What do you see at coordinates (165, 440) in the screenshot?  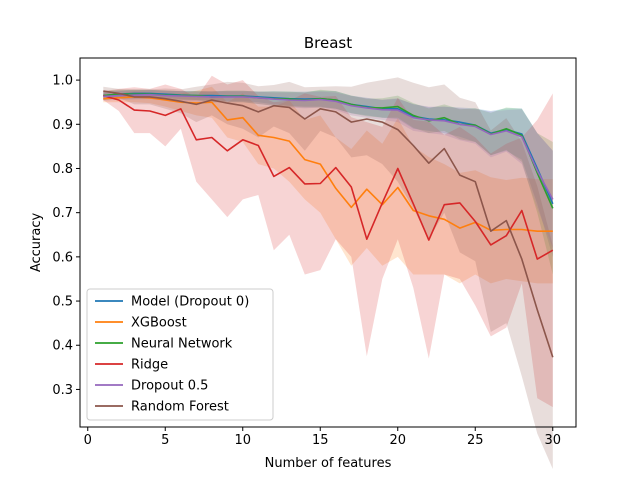 I see `x-tick-label: 5` at bounding box center [165, 440].